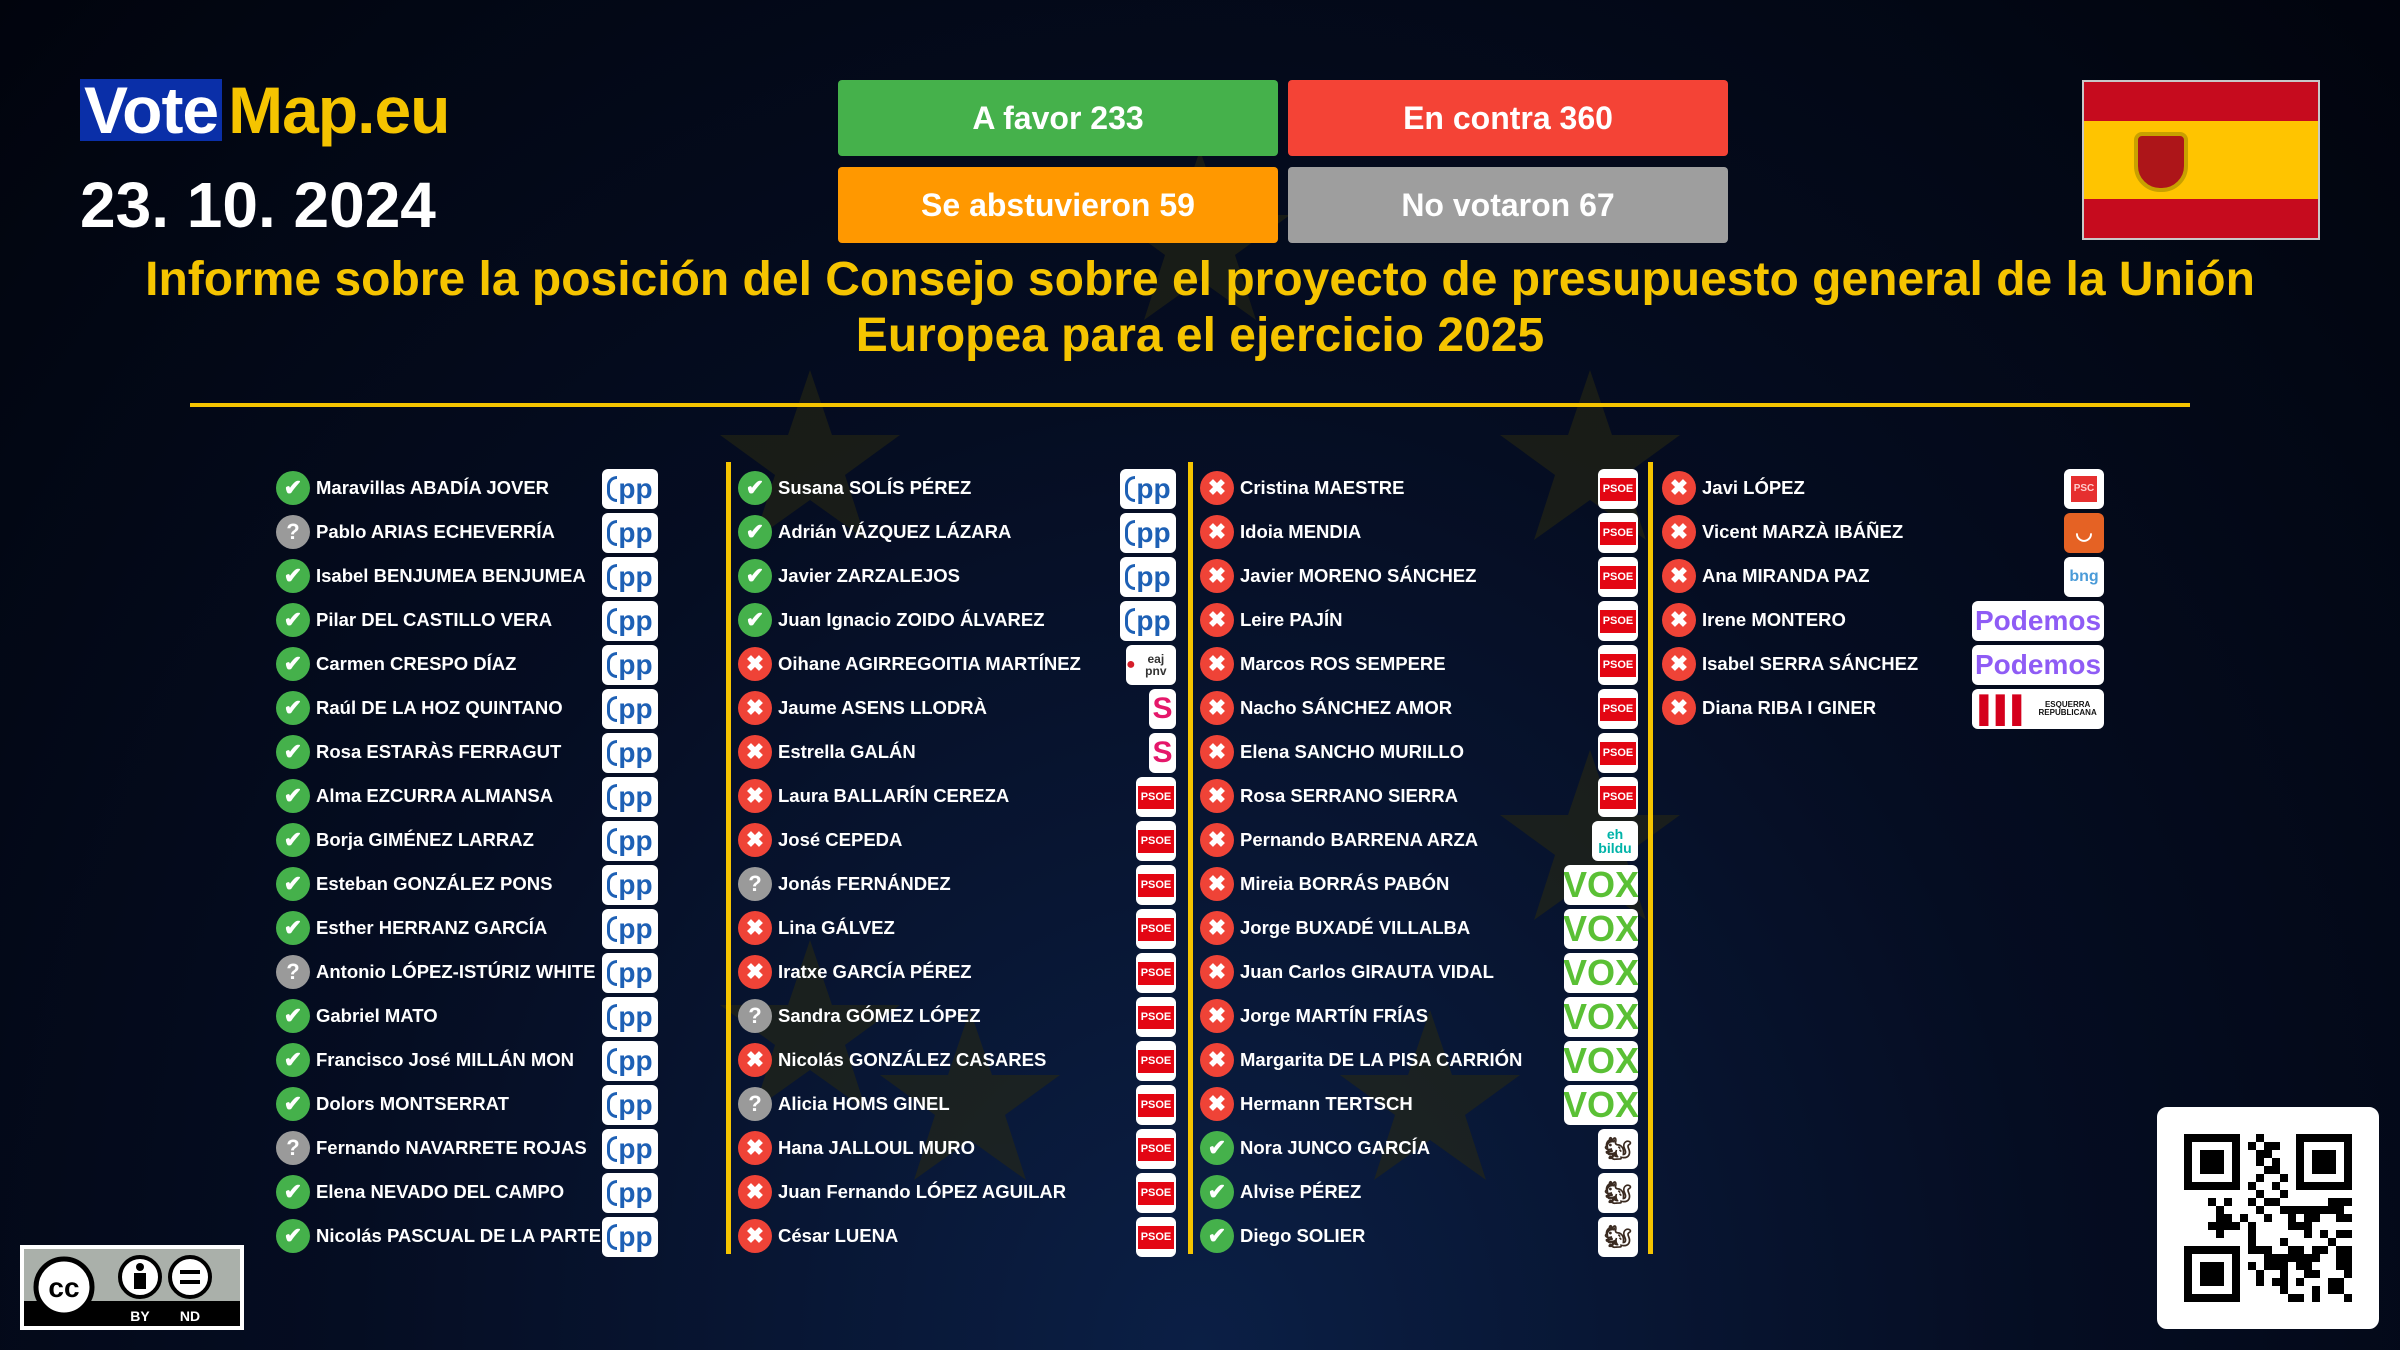  What do you see at coordinates (151, 110) in the screenshot?
I see `logo-vote: Vote` at bounding box center [151, 110].